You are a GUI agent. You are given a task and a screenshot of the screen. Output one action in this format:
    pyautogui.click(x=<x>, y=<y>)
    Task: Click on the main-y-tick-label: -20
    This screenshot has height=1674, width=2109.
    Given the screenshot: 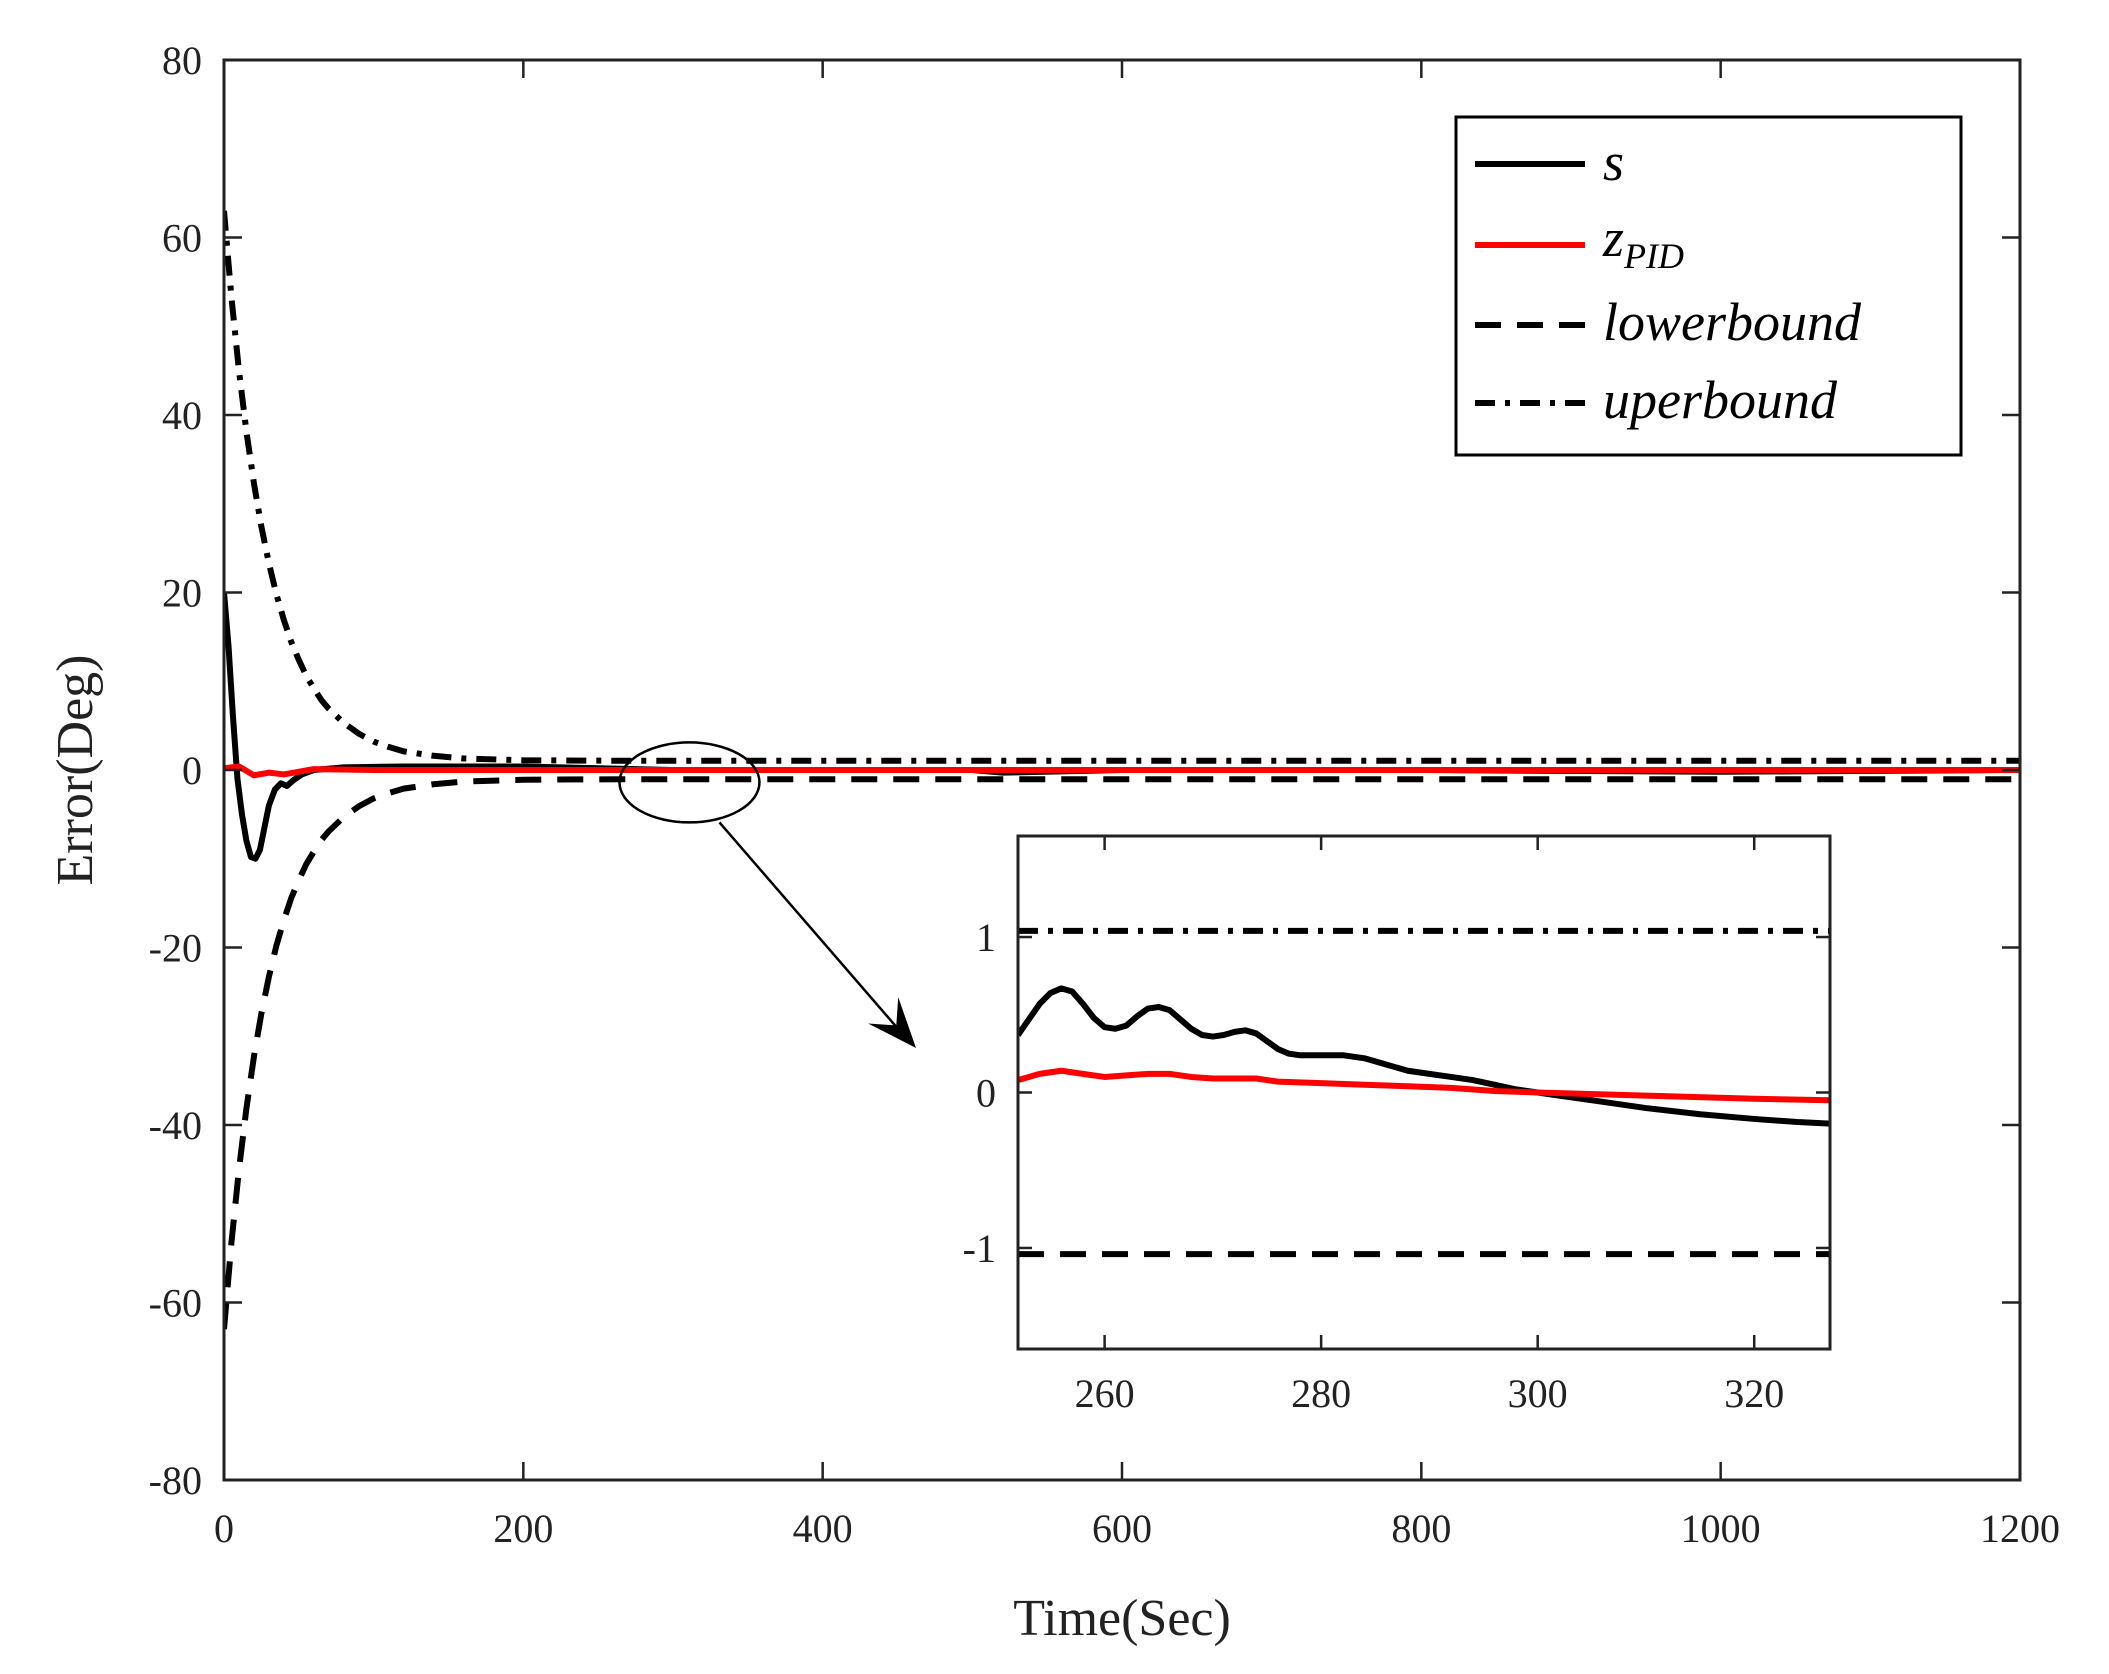 What is the action you would take?
    pyautogui.click(x=175, y=948)
    